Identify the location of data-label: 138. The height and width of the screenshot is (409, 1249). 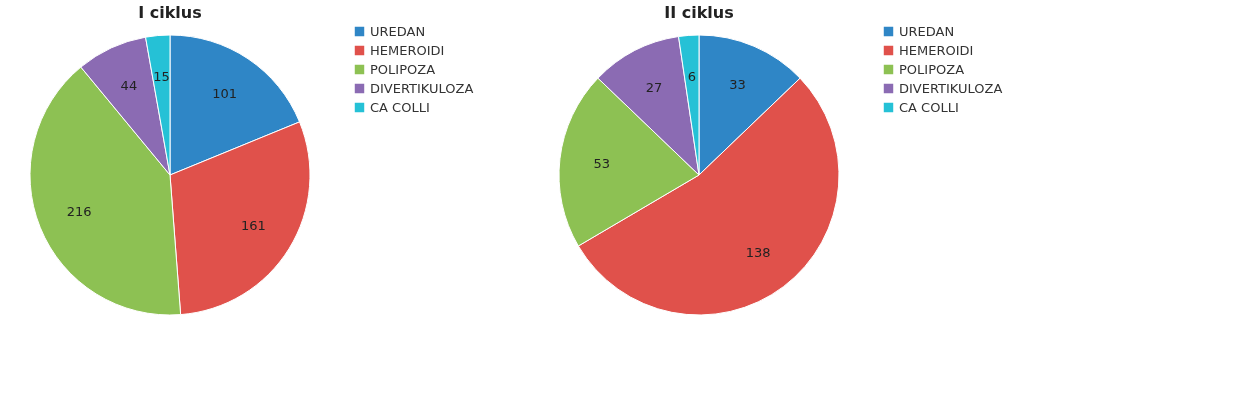
(758, 253).